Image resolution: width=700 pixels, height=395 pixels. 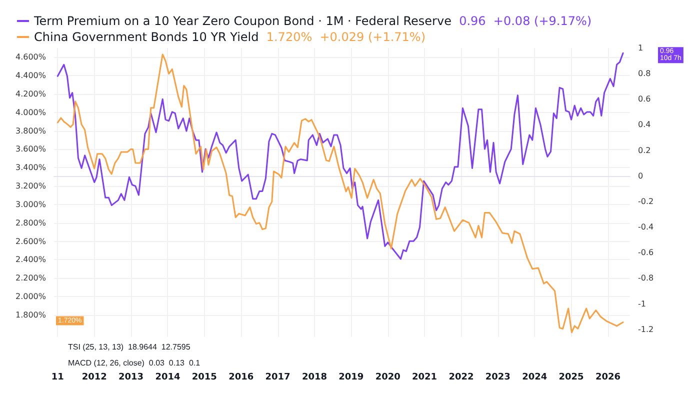 What do you see at coordinates (571, 377) in the screenshot?
I see `x-tick-label: 2025` at bounding box center [571, 377].